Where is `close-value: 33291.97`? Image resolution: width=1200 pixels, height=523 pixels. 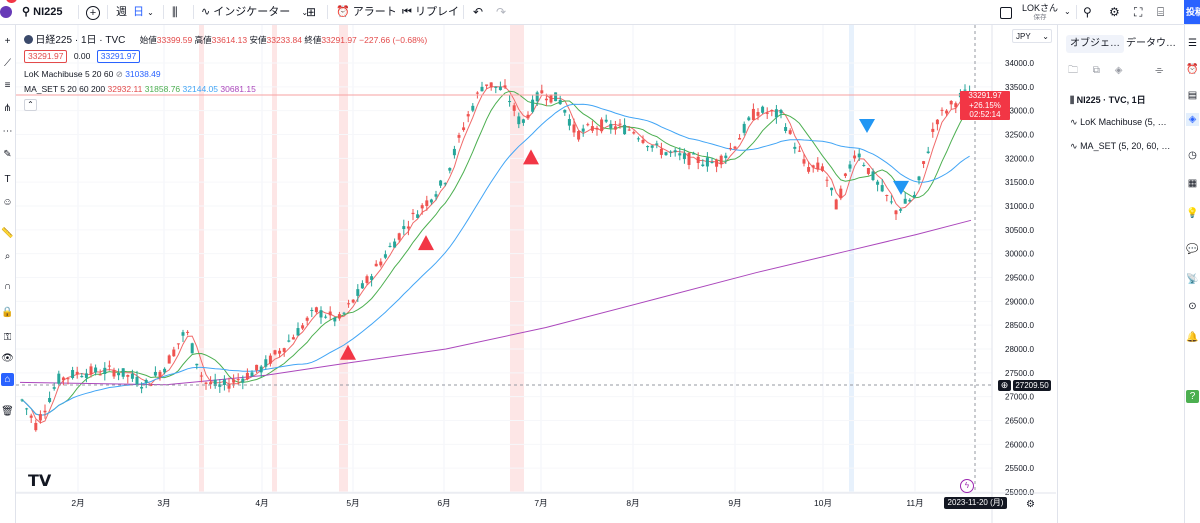
close-value: 33291.97 is located at coordinates (339, 40).